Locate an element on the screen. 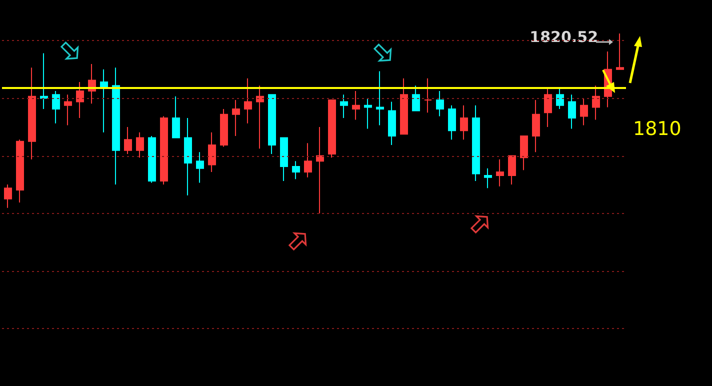 The height and width of the screenshot is (386, 712). text: 1810 is located at coordinates (657, 129).